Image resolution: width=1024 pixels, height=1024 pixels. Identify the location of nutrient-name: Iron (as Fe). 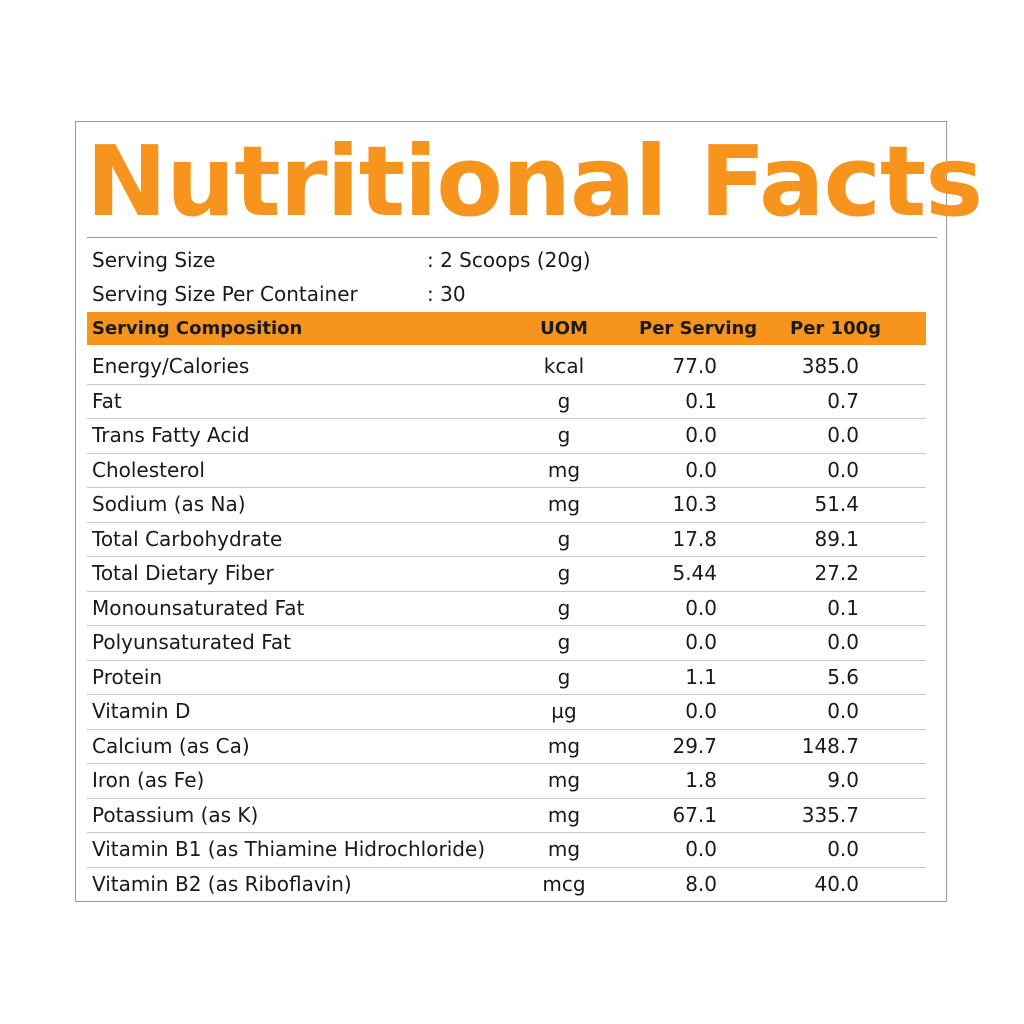
(148, 780).